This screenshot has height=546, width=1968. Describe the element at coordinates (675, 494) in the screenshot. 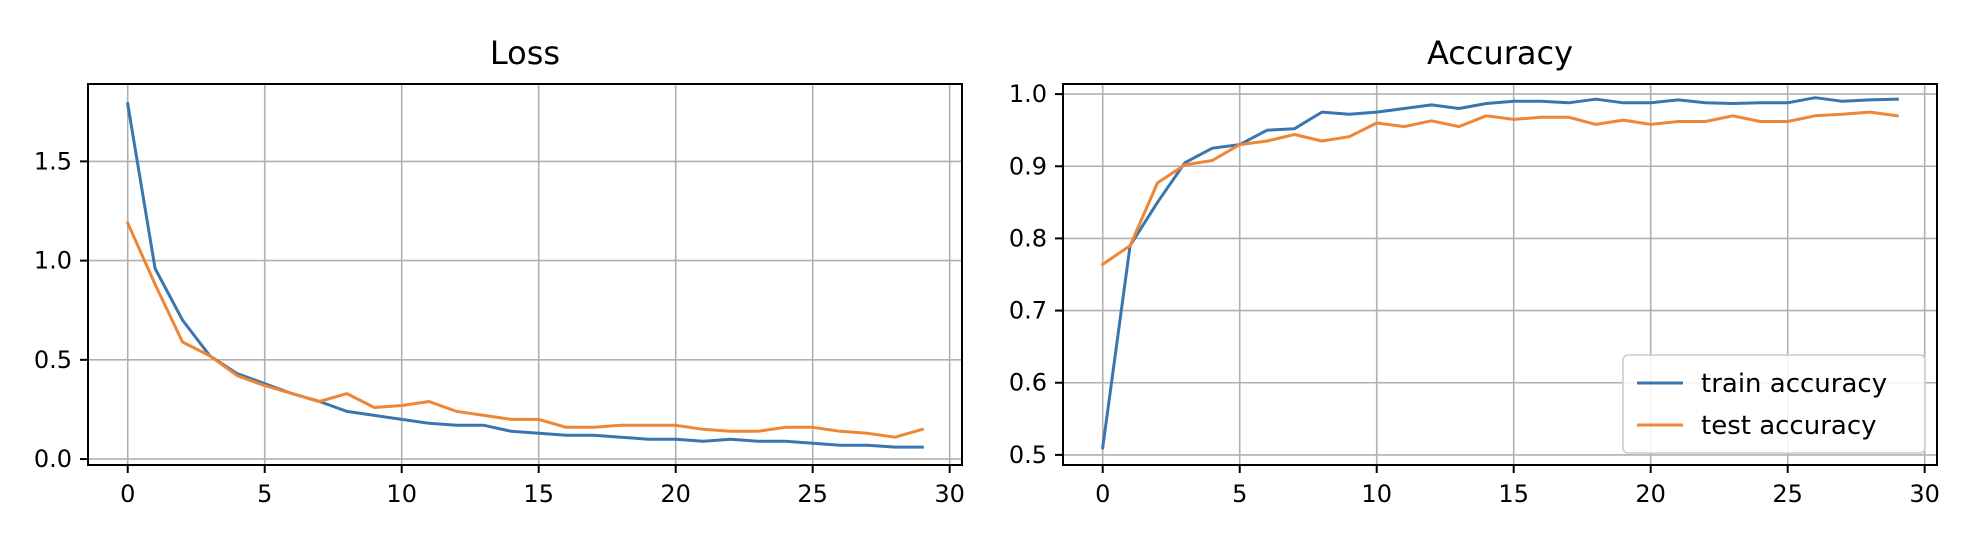

I see `loss-x-tick-label-4: 20` at that location.